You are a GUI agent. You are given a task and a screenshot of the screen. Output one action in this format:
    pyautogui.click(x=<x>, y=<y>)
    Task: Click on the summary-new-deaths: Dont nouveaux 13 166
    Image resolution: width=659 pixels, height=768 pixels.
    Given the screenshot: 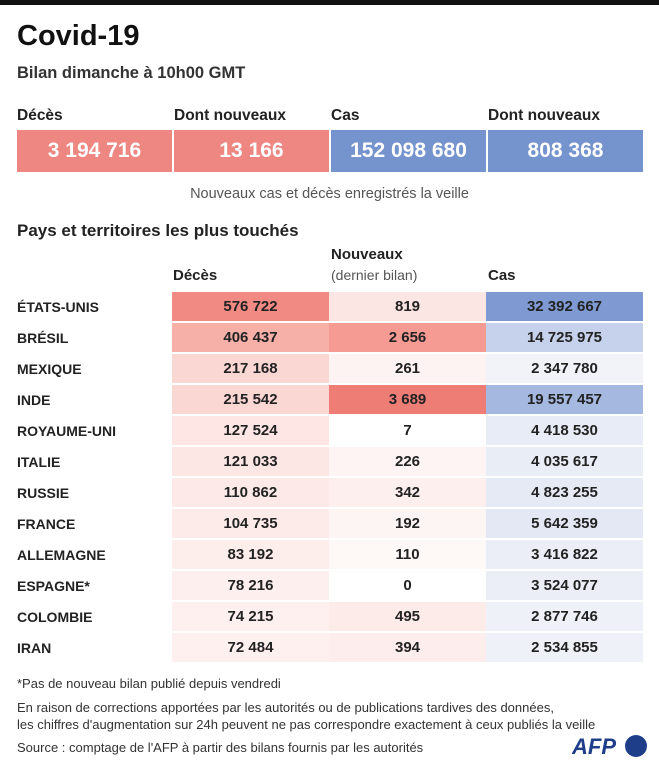 What is the action you would take?
    pyautogui.click(x=251, y=139)
    